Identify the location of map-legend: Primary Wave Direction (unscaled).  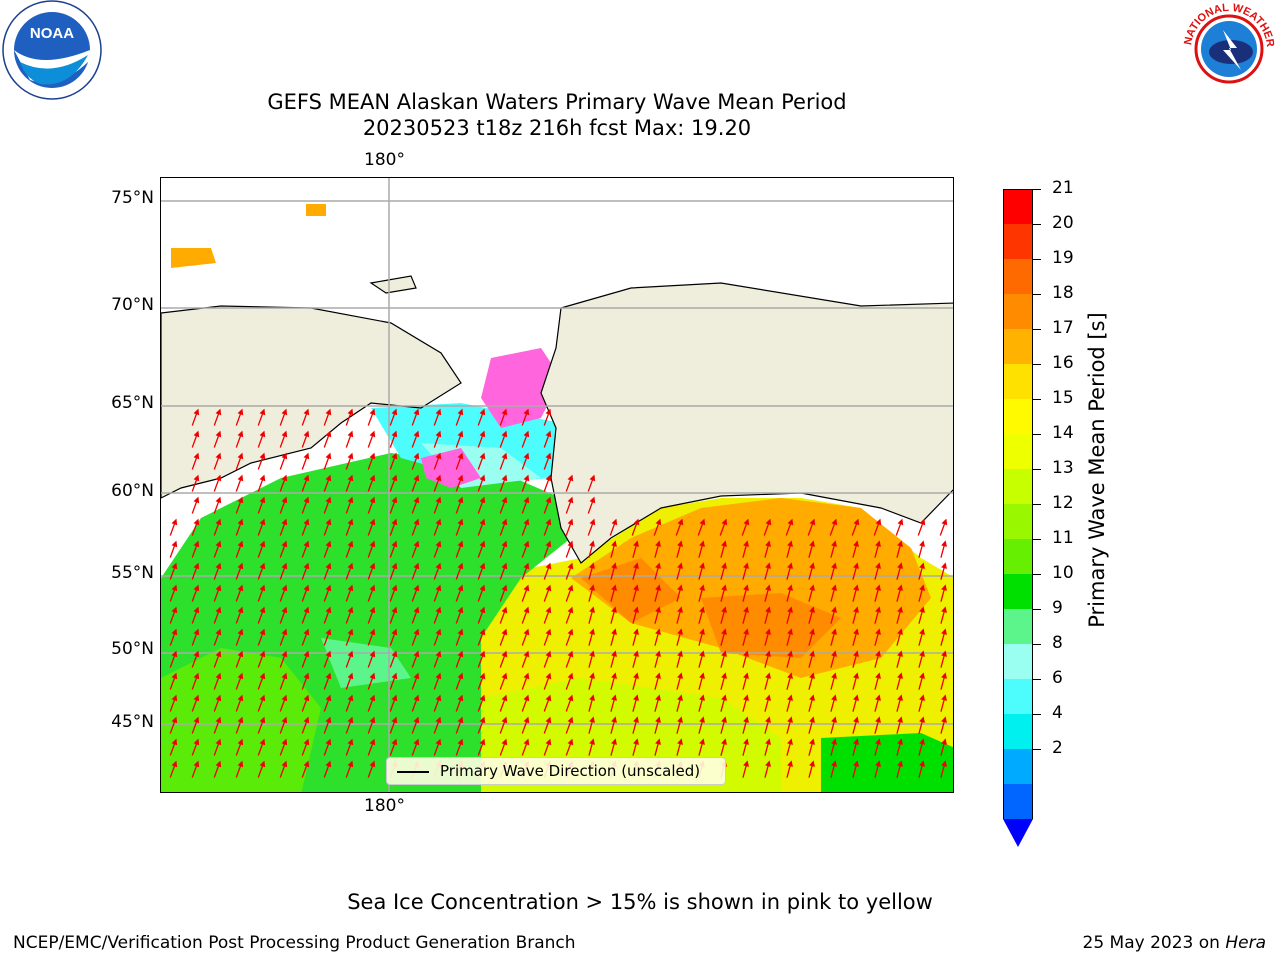
(556, 771).